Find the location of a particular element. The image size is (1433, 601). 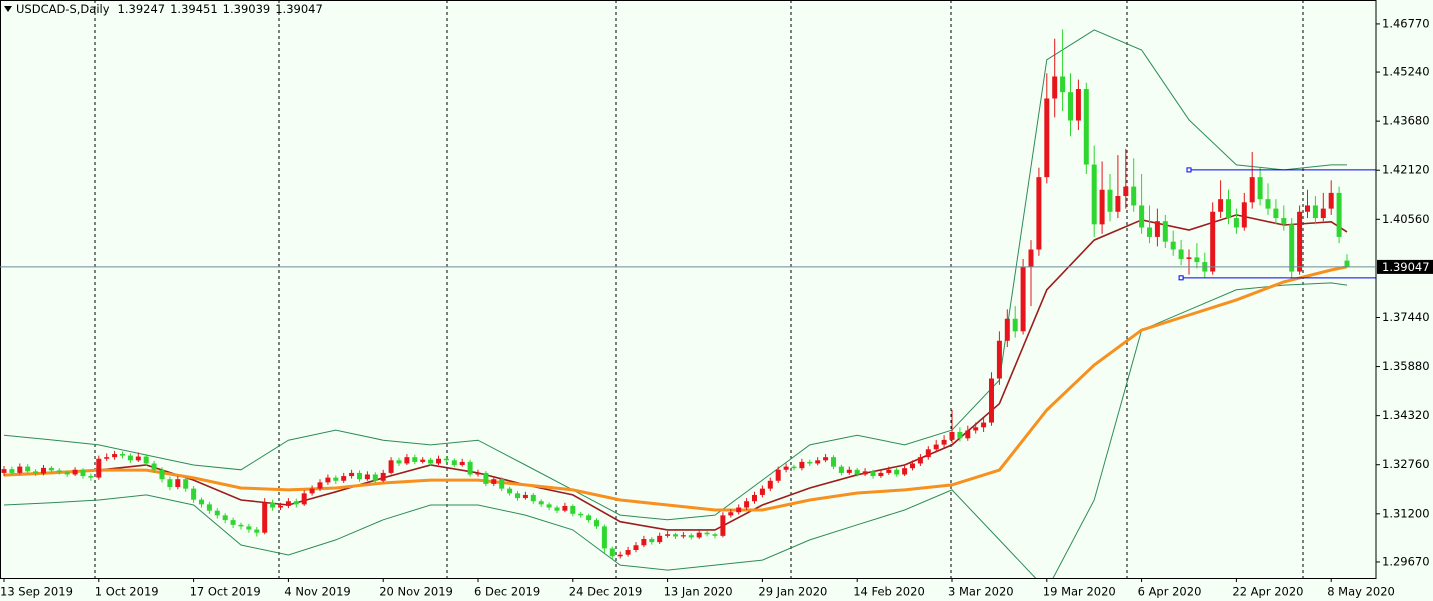

y-tick-label: 1.29670 is located at coordinates (1406, 561).